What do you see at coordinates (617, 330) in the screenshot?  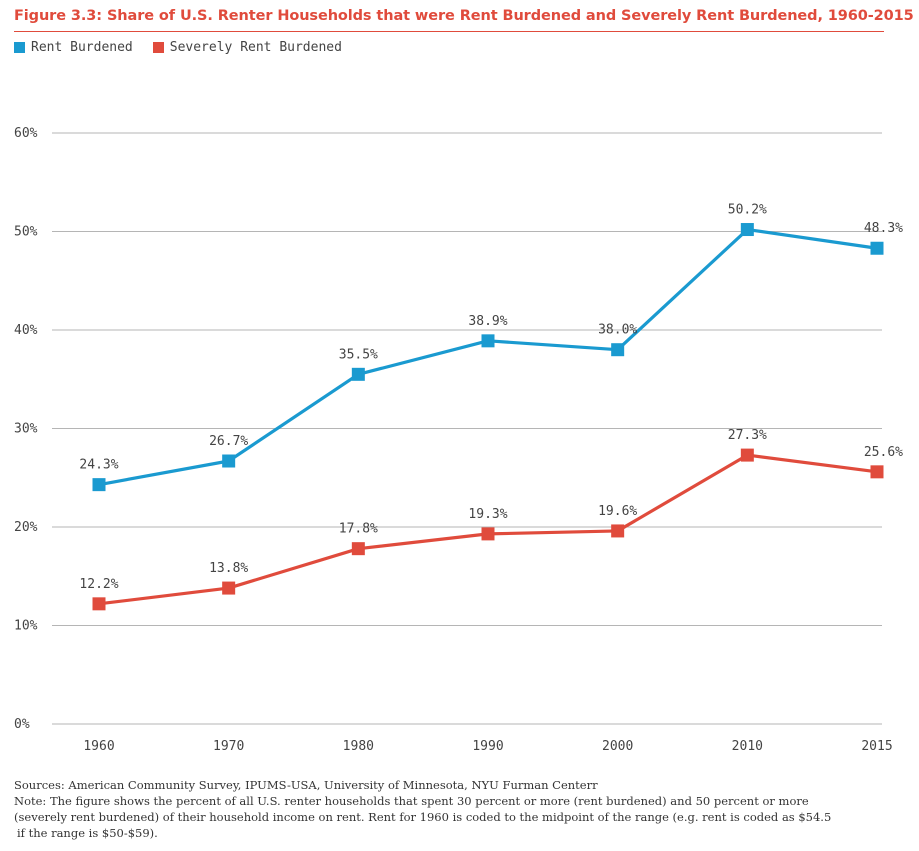 I see `data-label-rent-burdened: 38.0%` at bounding box center [617, 330].